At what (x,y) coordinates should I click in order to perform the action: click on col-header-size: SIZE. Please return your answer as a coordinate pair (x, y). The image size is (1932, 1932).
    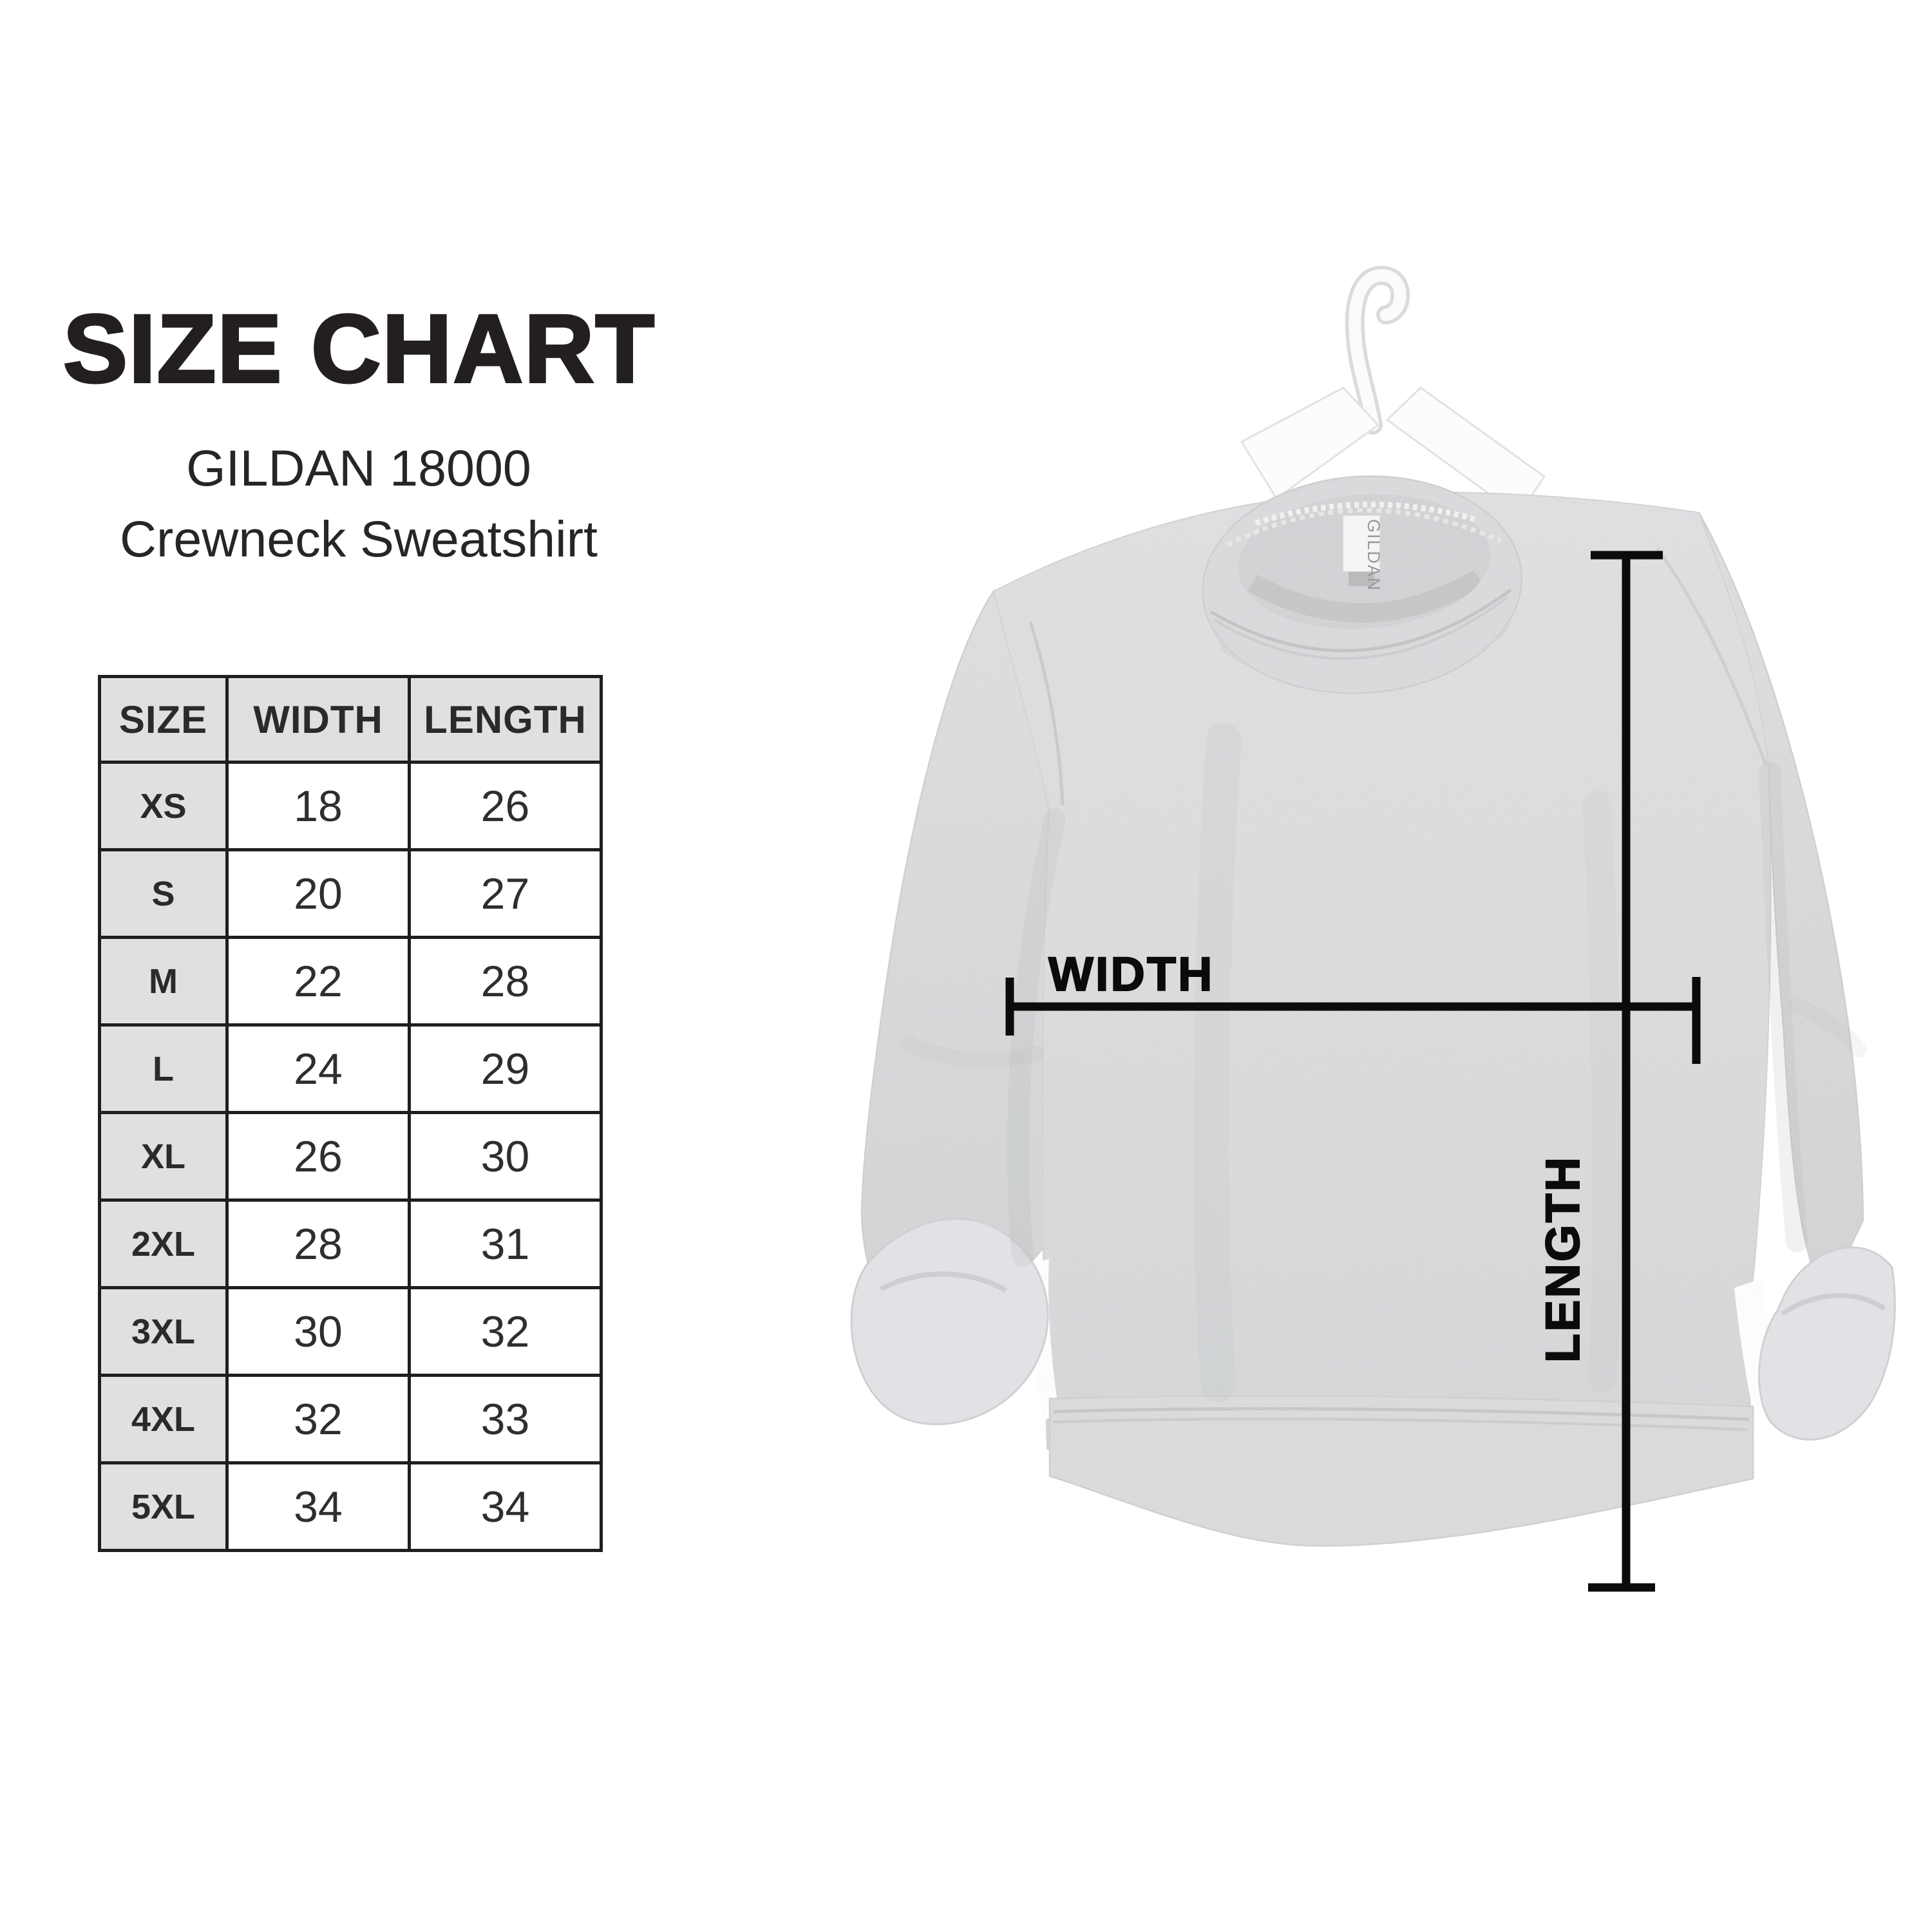
    Looking at the image, I should click on (163, 719).